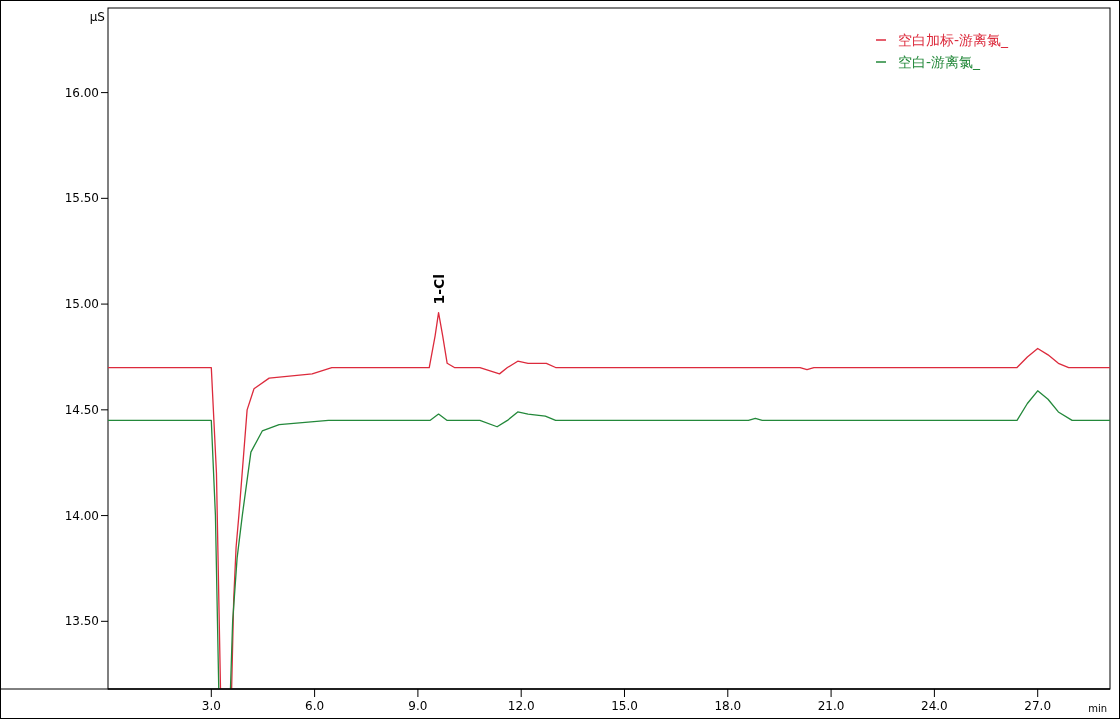 The height and width of the screenshot is (719, 1120). Describe the element at coordinates (624, 706) in the screenshot. I see `x-tick-label: 15.0` at that location.